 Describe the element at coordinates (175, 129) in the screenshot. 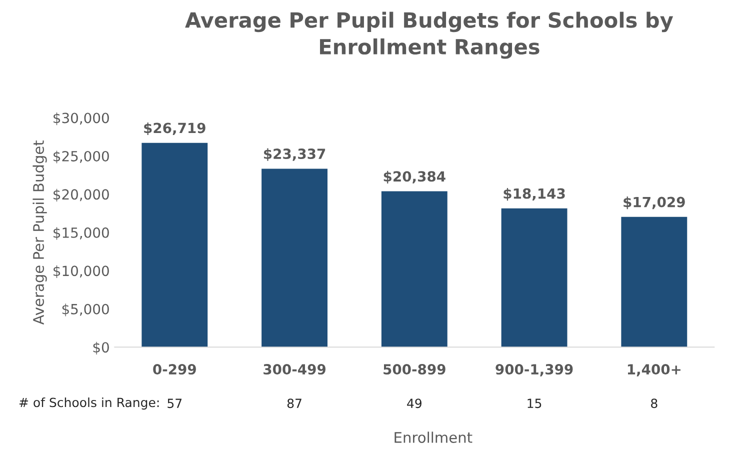

I see `data-label: $26,719` at that location.